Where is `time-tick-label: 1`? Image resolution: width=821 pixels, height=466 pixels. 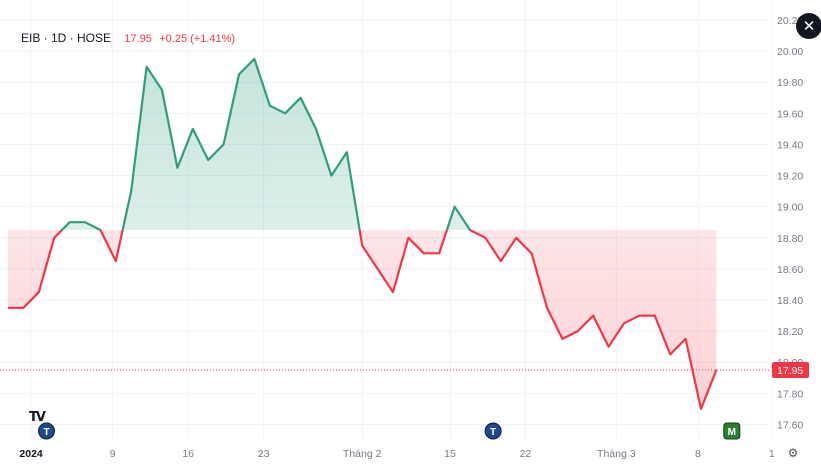
time-tick-label: 1 is located at coordinates (772, 454).